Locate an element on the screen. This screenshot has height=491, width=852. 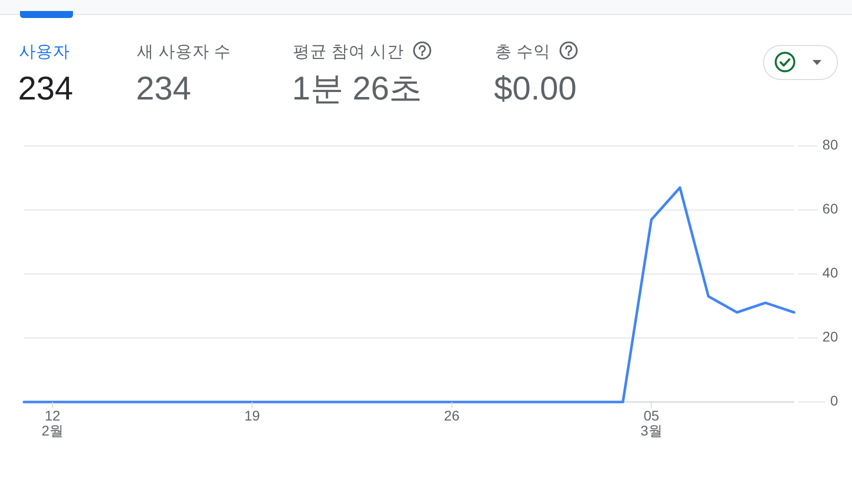
text: 사용자 is located at coordinates (44, 52).